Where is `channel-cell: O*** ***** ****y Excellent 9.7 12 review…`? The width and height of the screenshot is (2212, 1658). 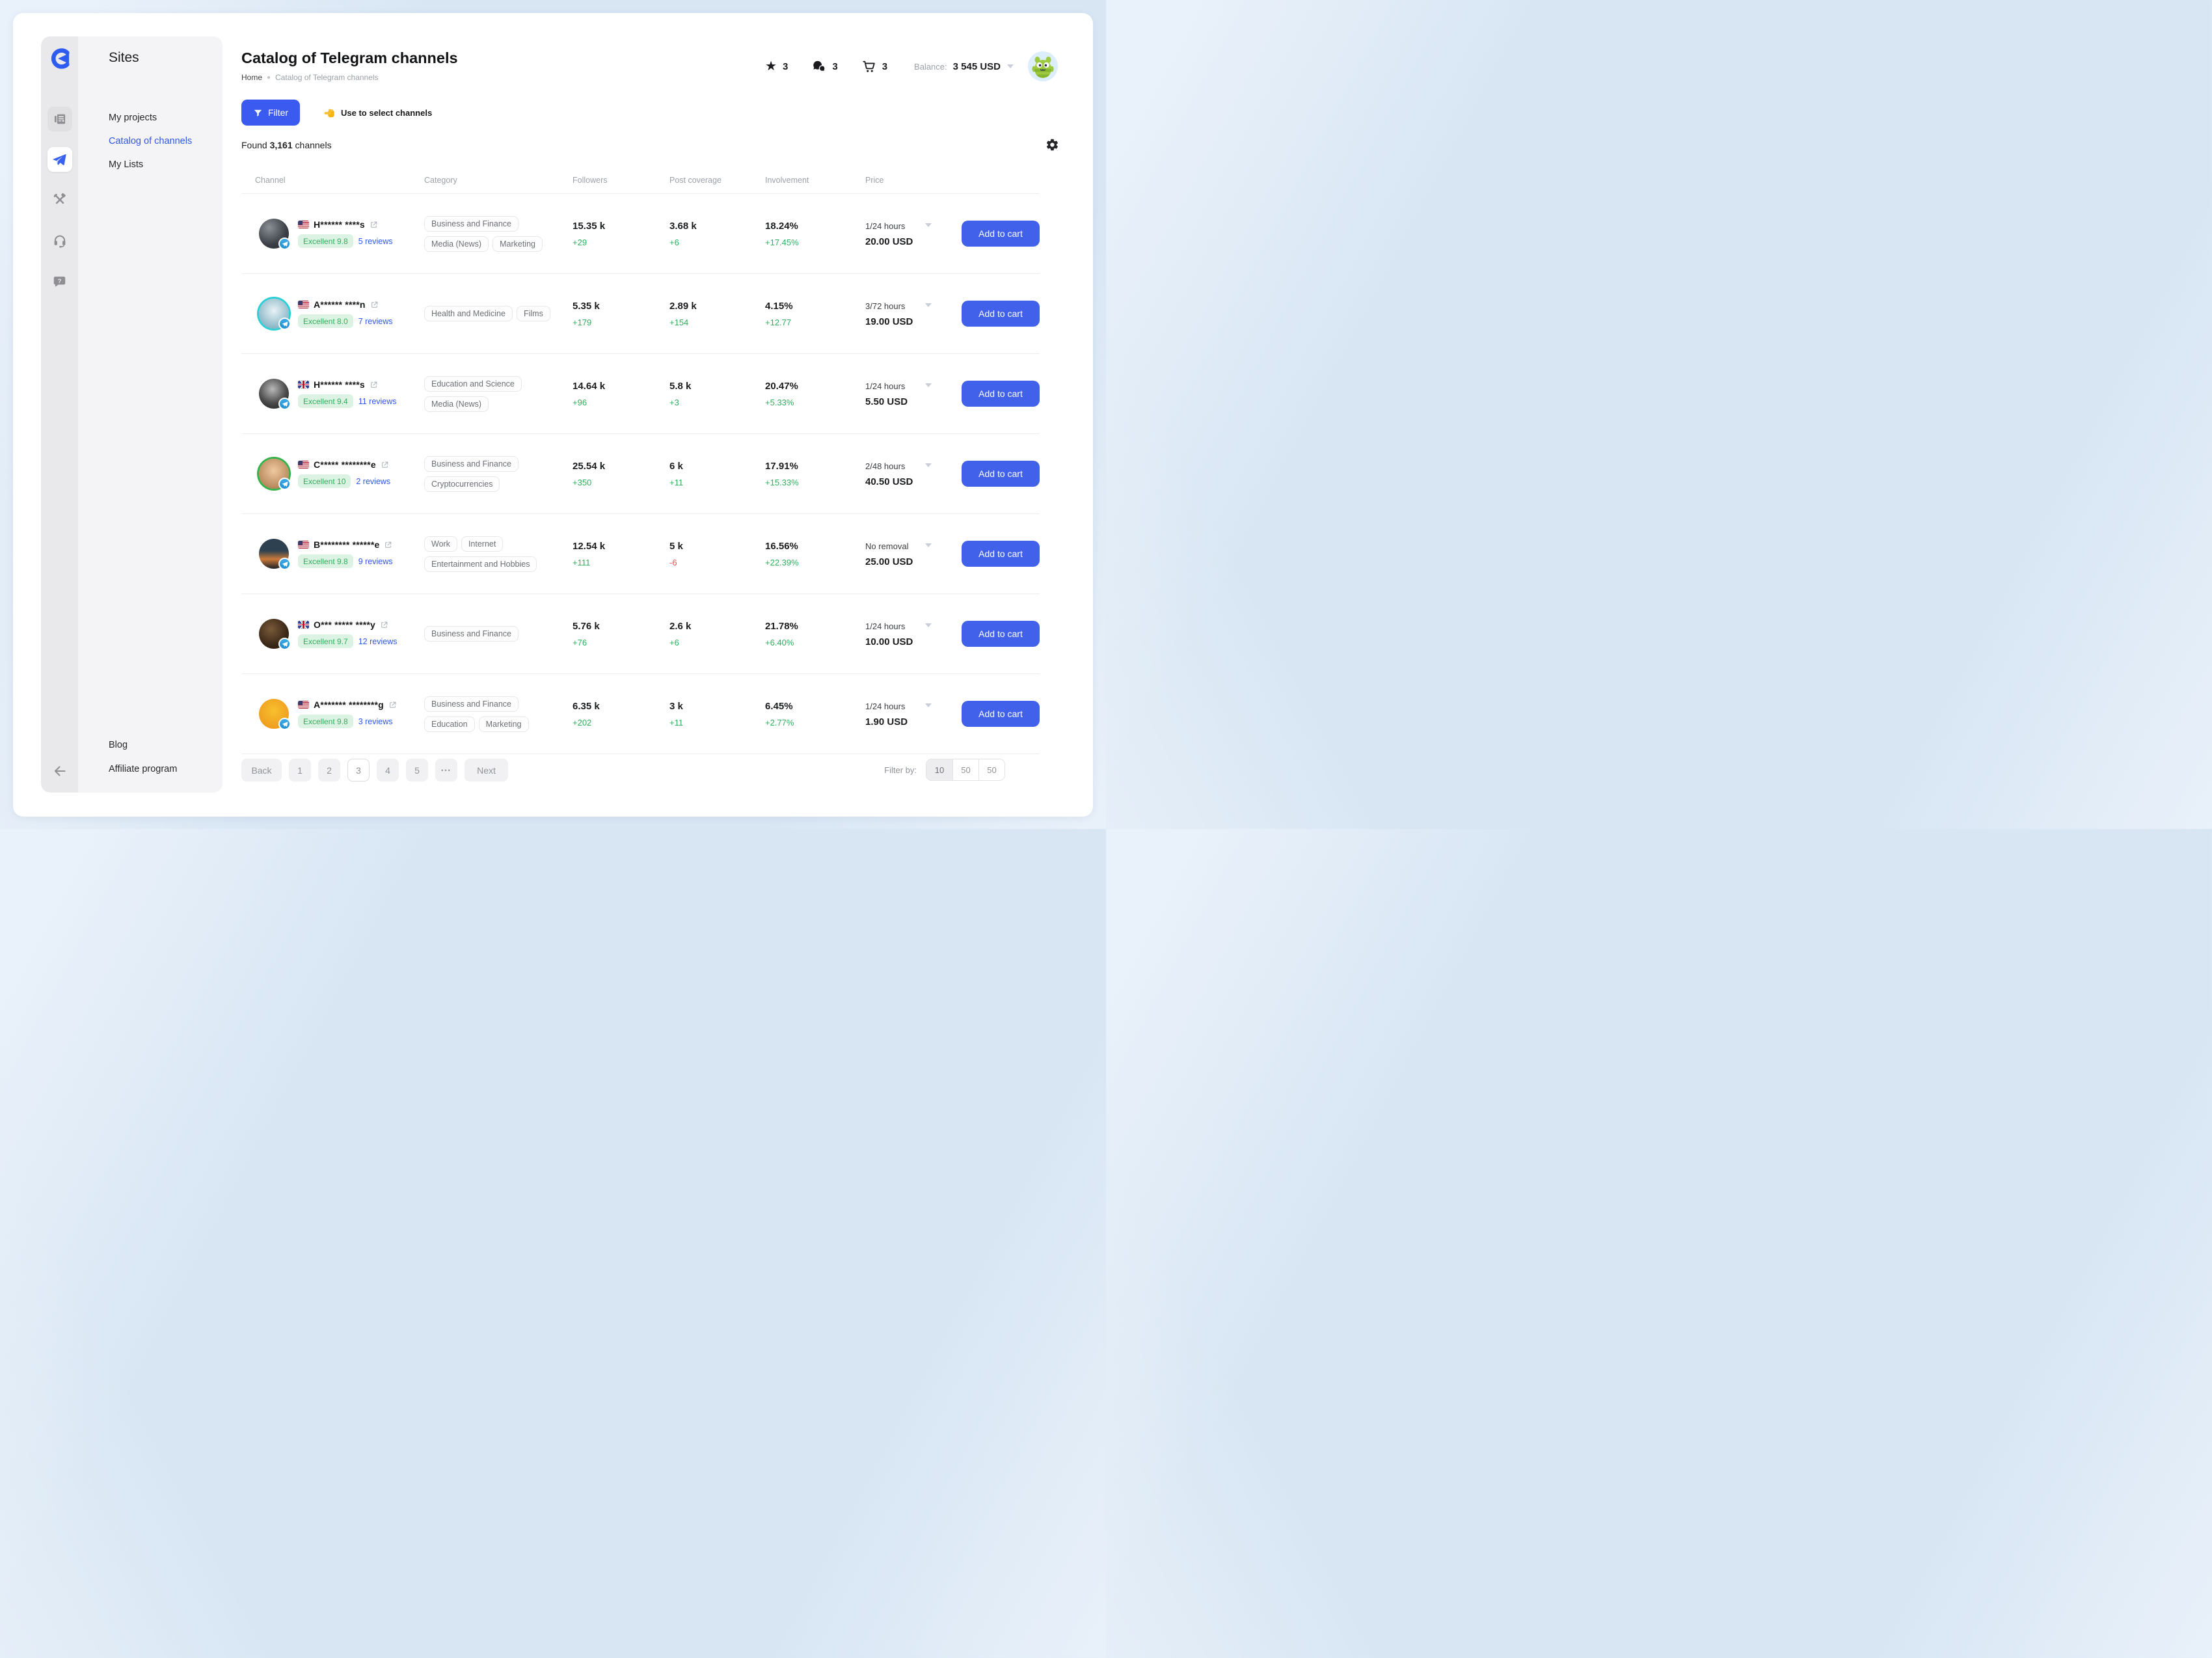 channel-cell: O*** ***** ****y Excellent 9.7 12 review… is located at coordinates (333, 634).